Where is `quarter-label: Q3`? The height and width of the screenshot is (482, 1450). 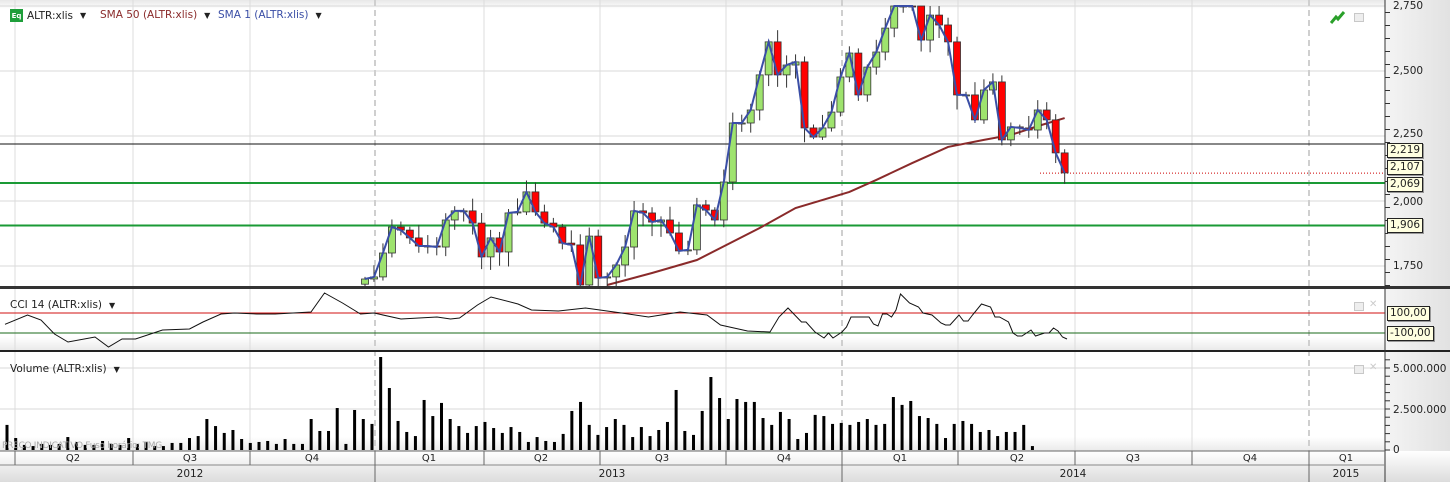 quarter-label: Q3 is located at coordinates (190, 458).